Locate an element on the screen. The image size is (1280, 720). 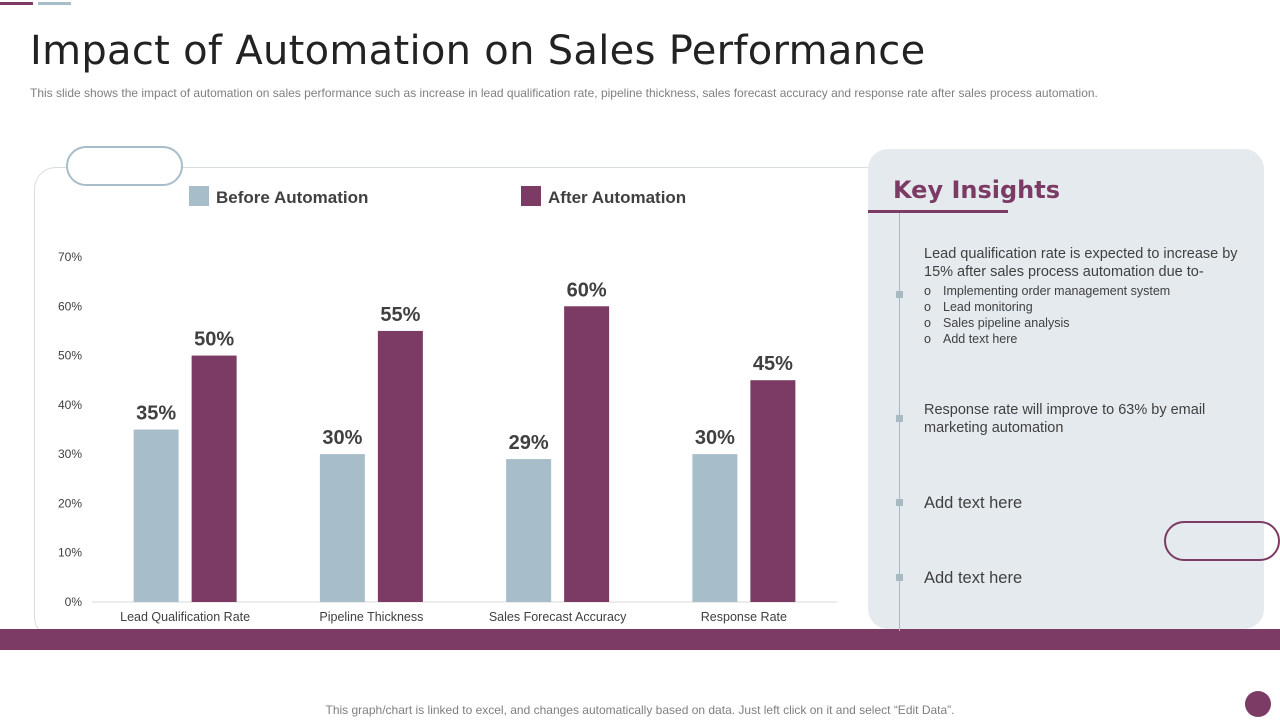
bar-value-label: 29% is located at coordinates (529, 443).